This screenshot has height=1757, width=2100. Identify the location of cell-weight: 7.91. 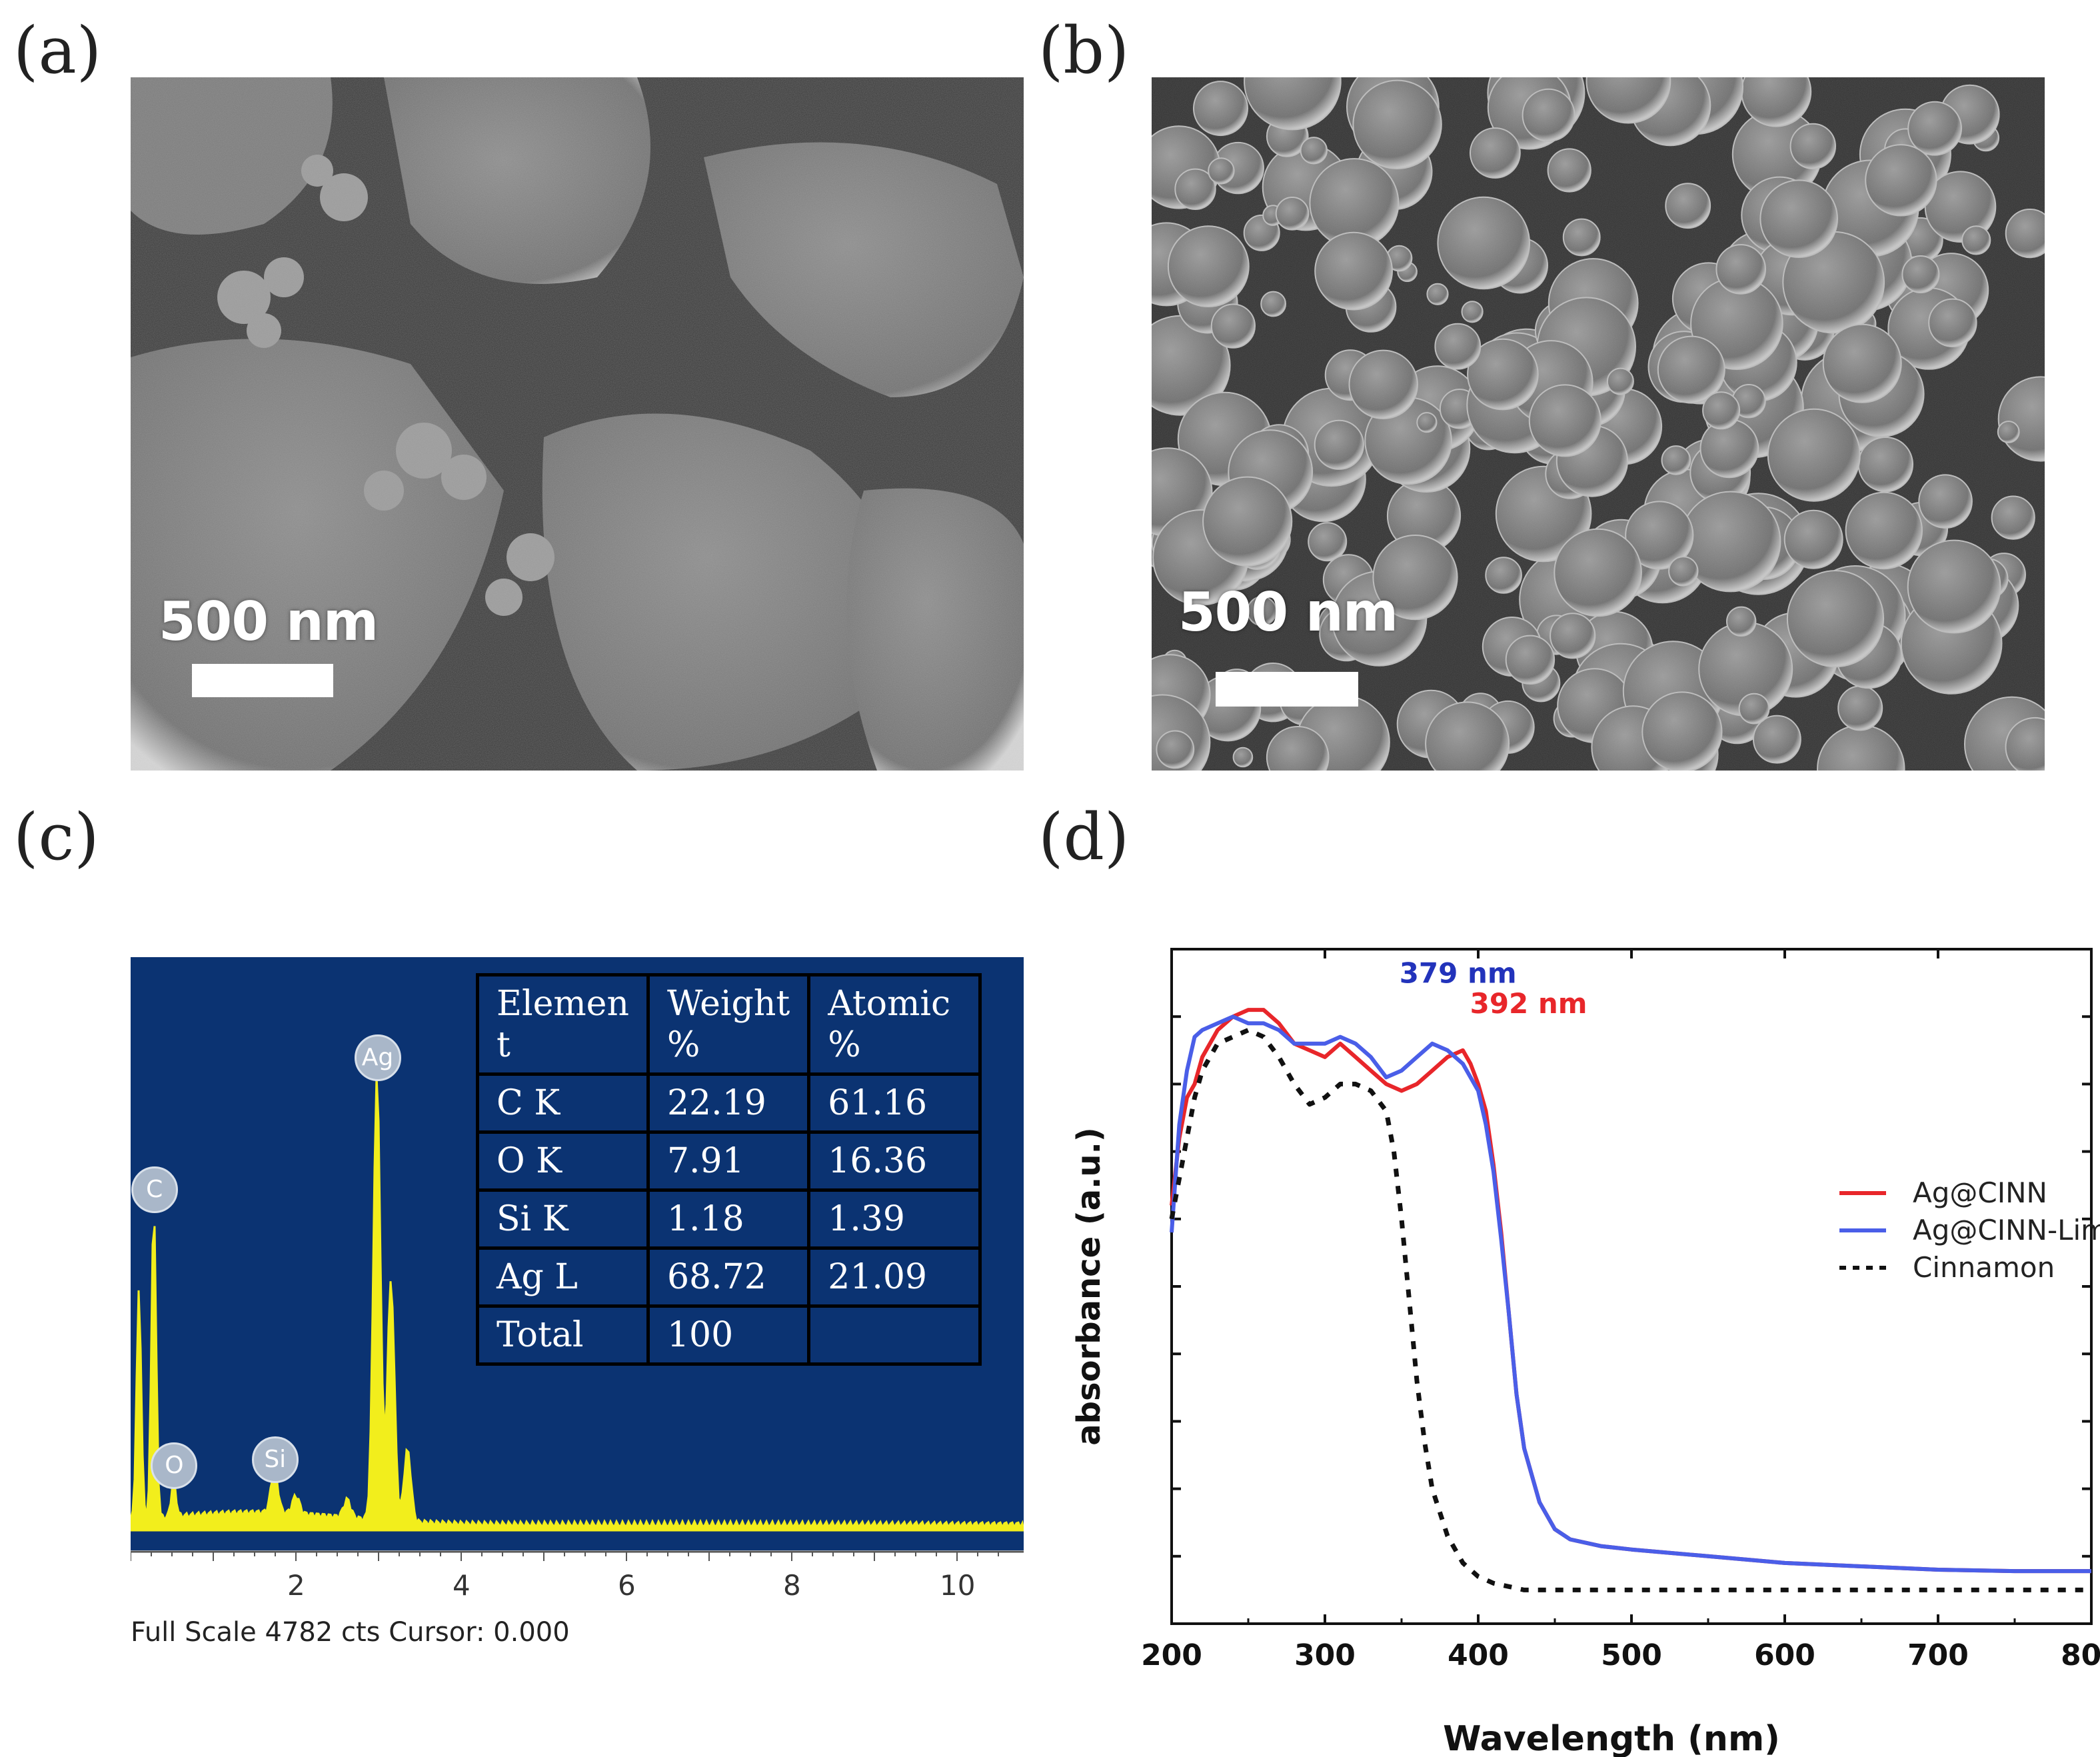
(729, 1161).